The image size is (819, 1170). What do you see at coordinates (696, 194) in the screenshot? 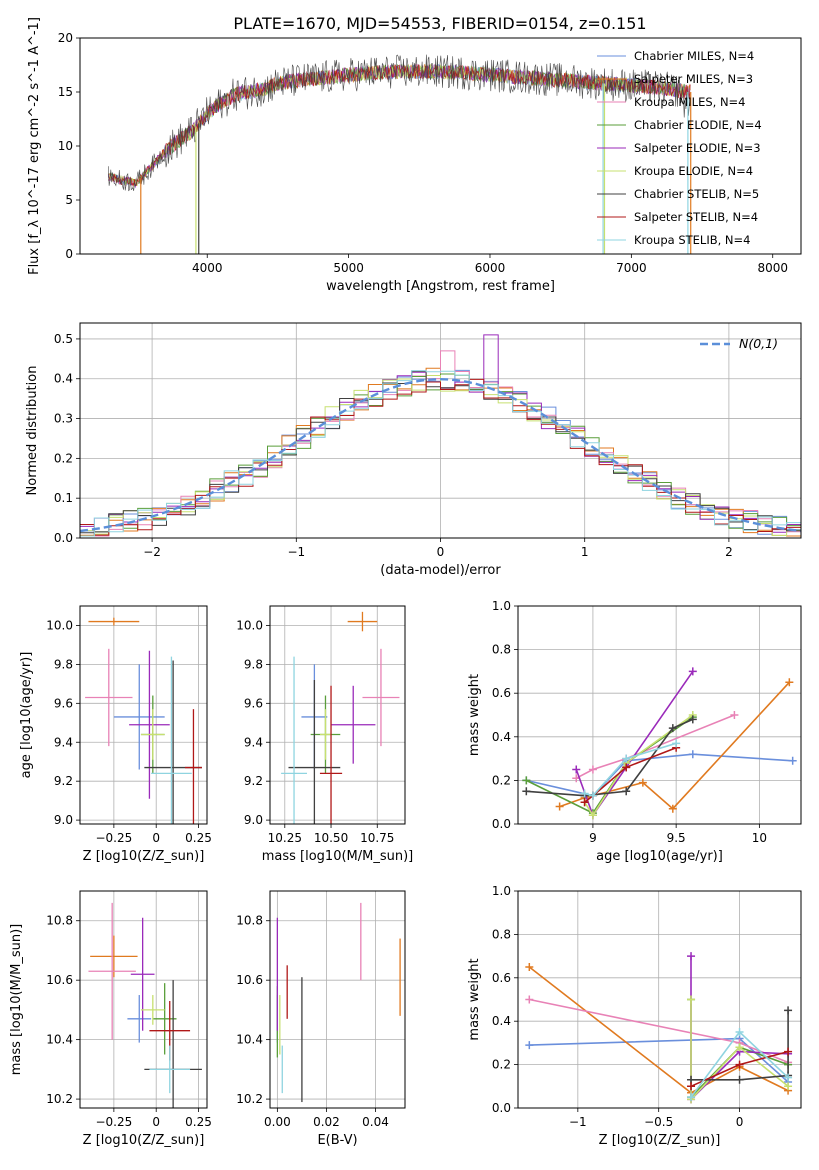
I see `legend-entry: Chabrier STELIB, N=5` at bounding box center [696, 194].